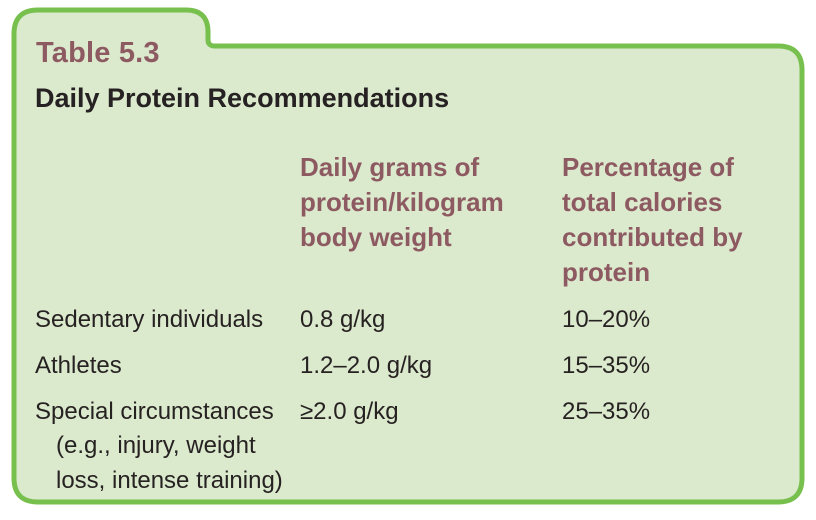  I want to click on table-row-percent: 10–20%, so click(606, 319).